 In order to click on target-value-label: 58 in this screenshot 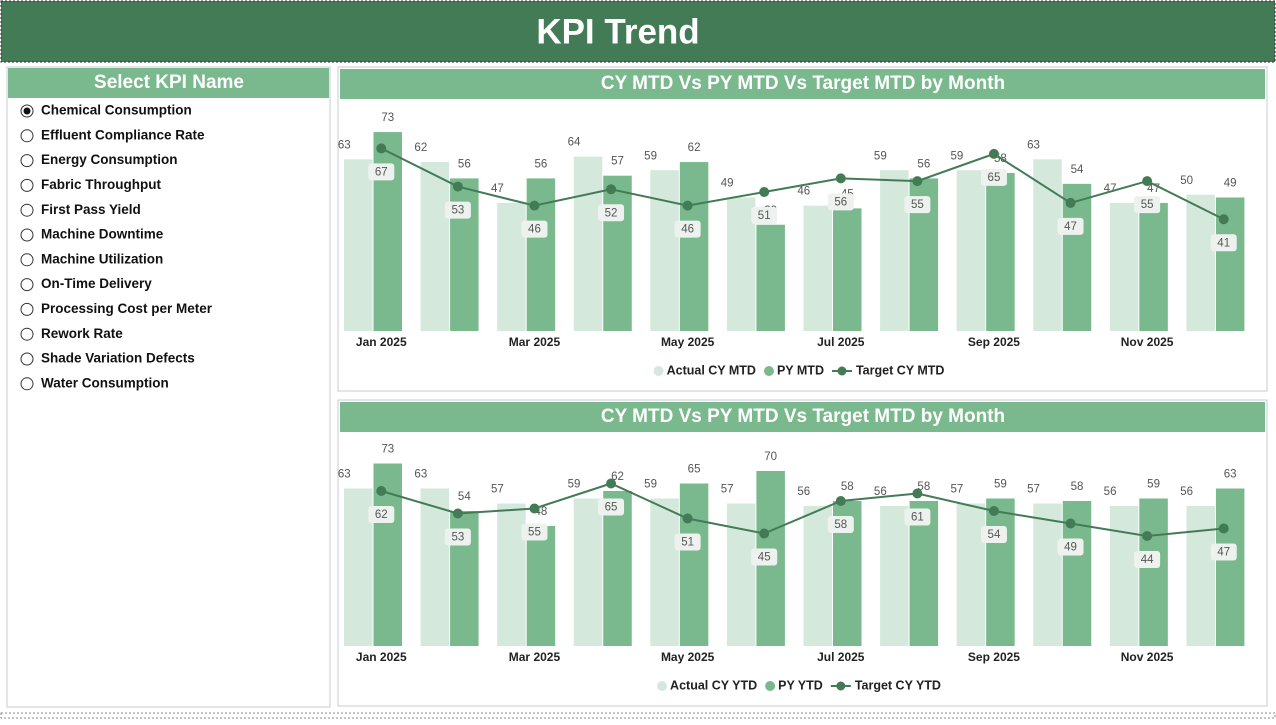, I will do `click(840, 525)`.